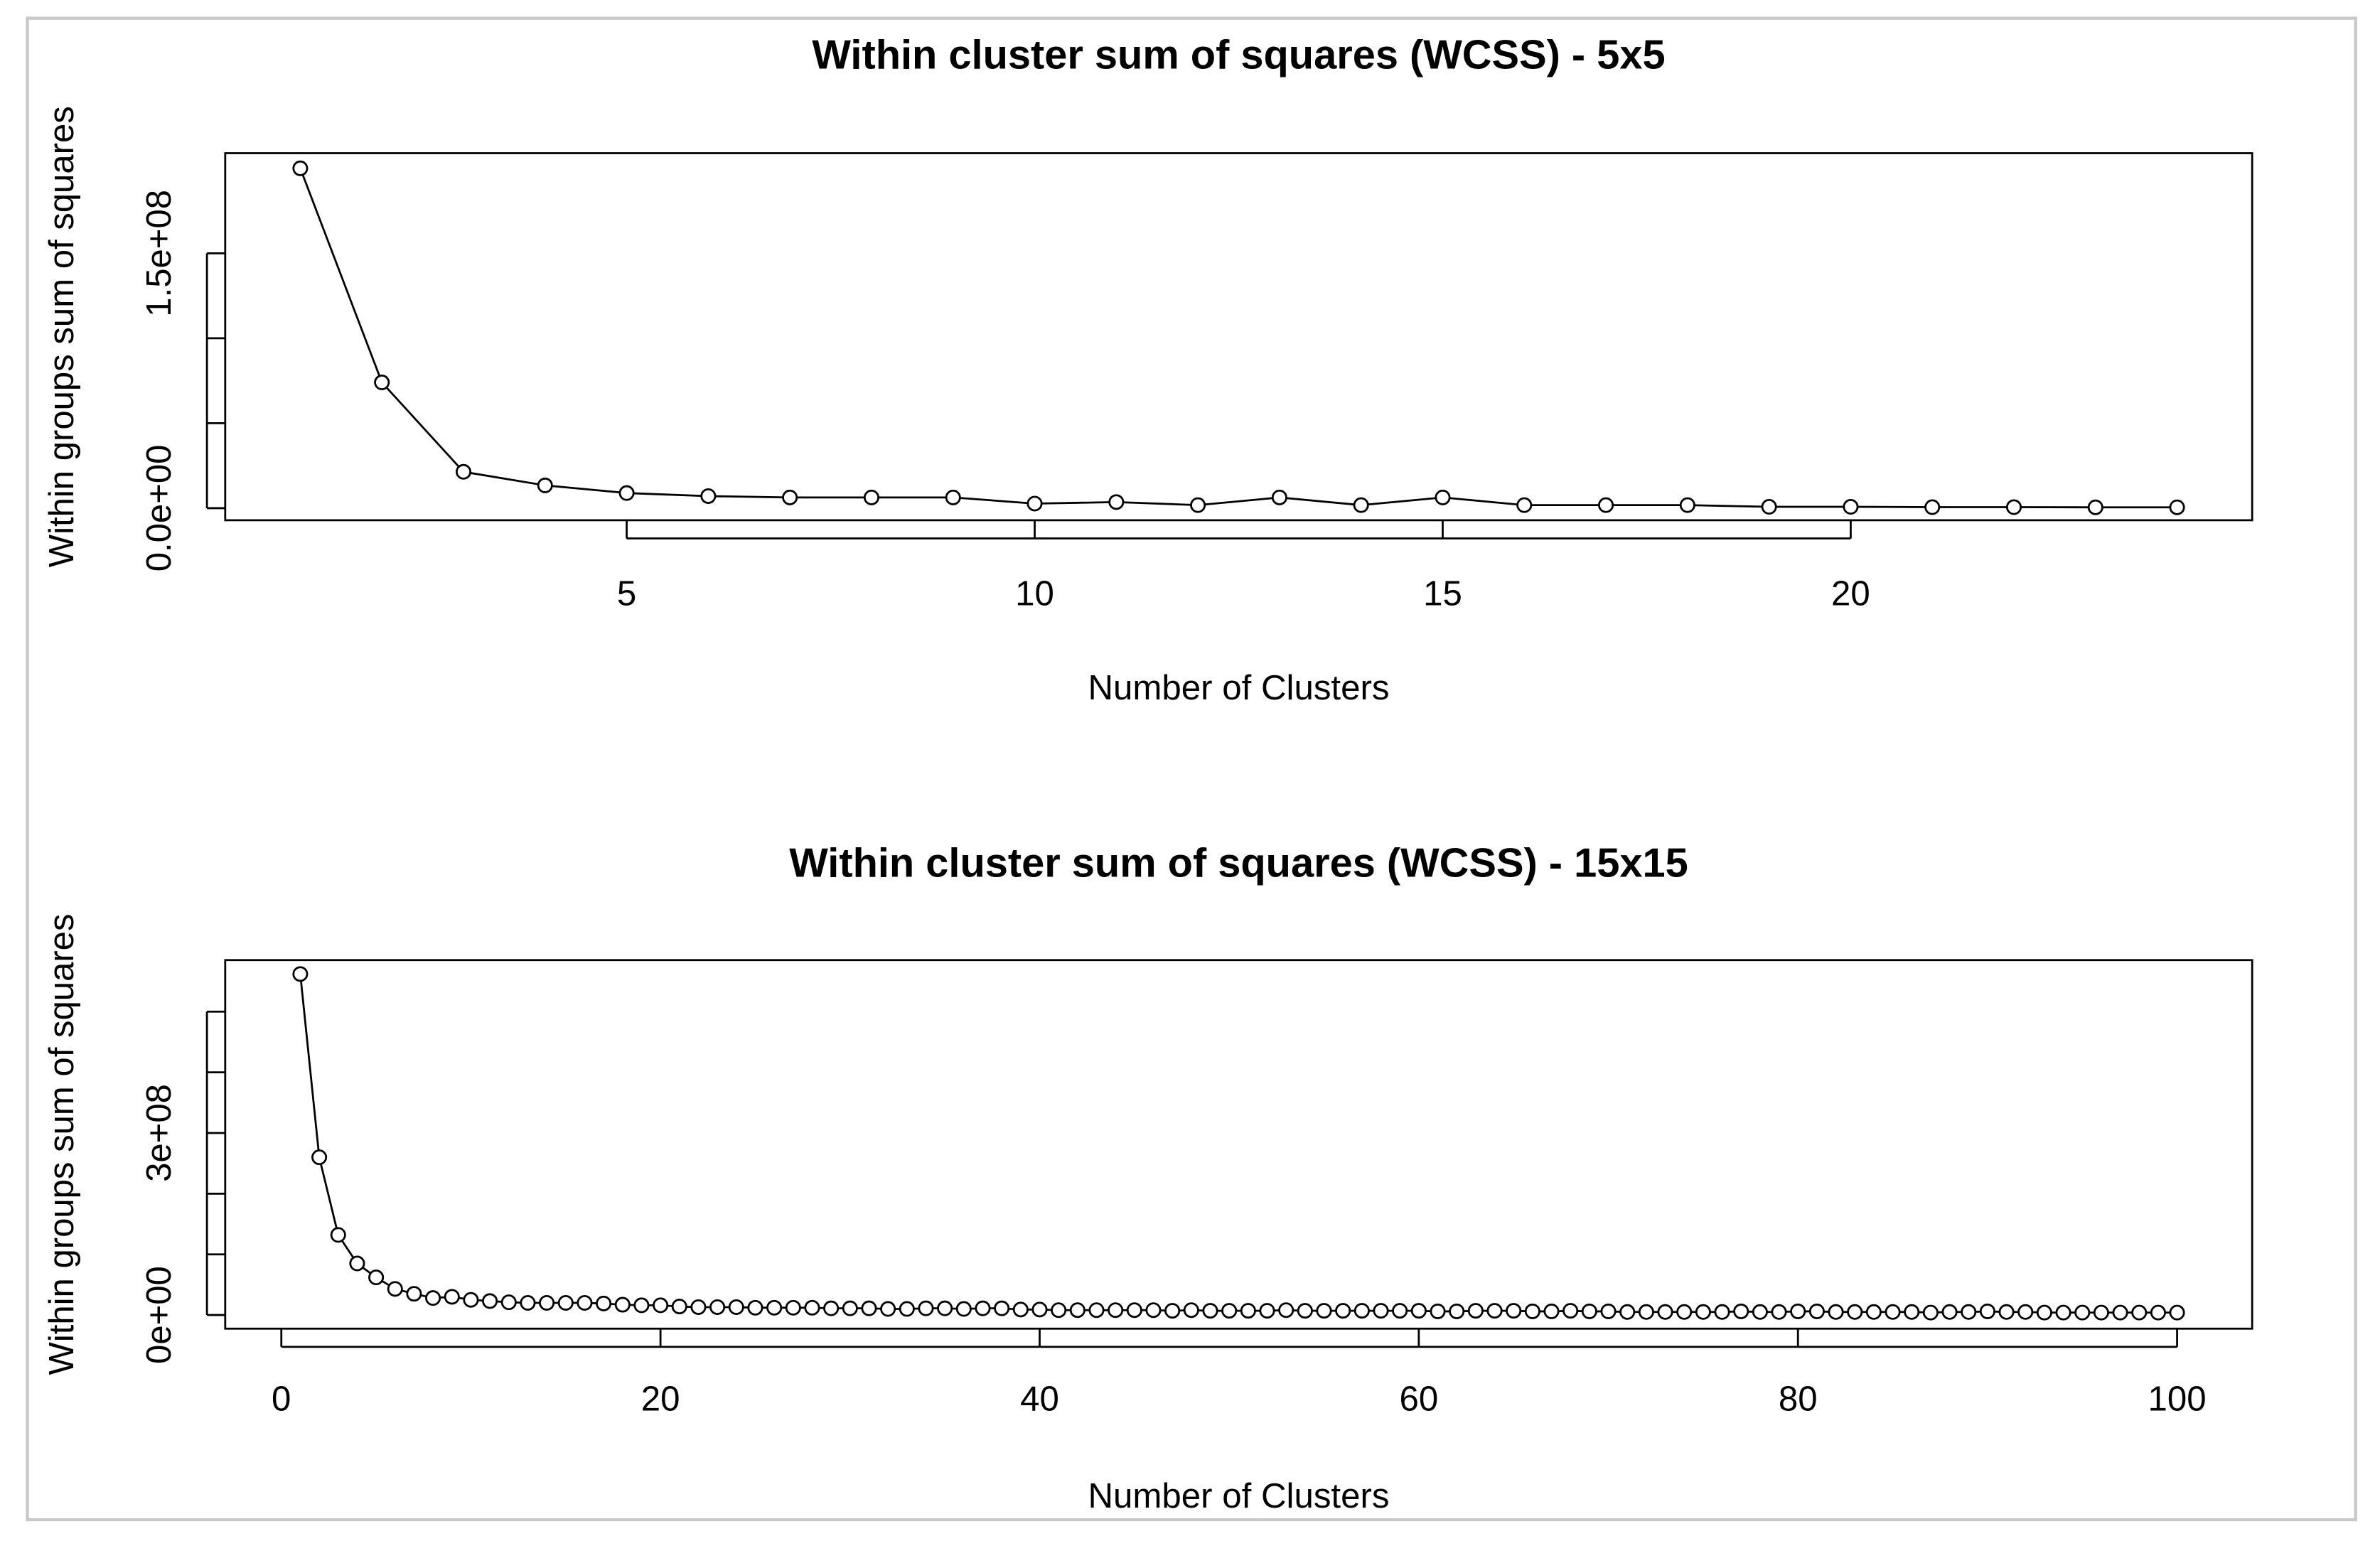 Image resolution: width=2380 pixels, height=1541 pixels. I want to click on x-tick-label: 60, so click(1418, 1400).